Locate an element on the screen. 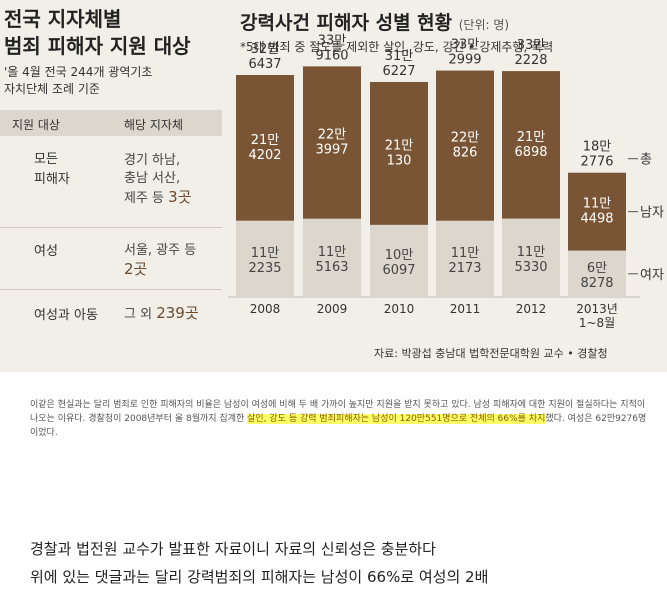  article-text-end: 했다. 여성은 62만9276명이었다. is located at coordinates (338, 426).